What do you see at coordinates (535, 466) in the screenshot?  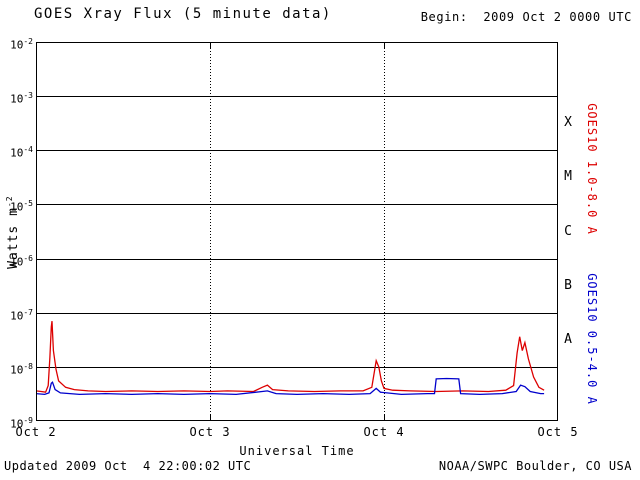 I see `attribution: NOAA/SWPC Boulder, CO USA` at bounding box center [535, 466].